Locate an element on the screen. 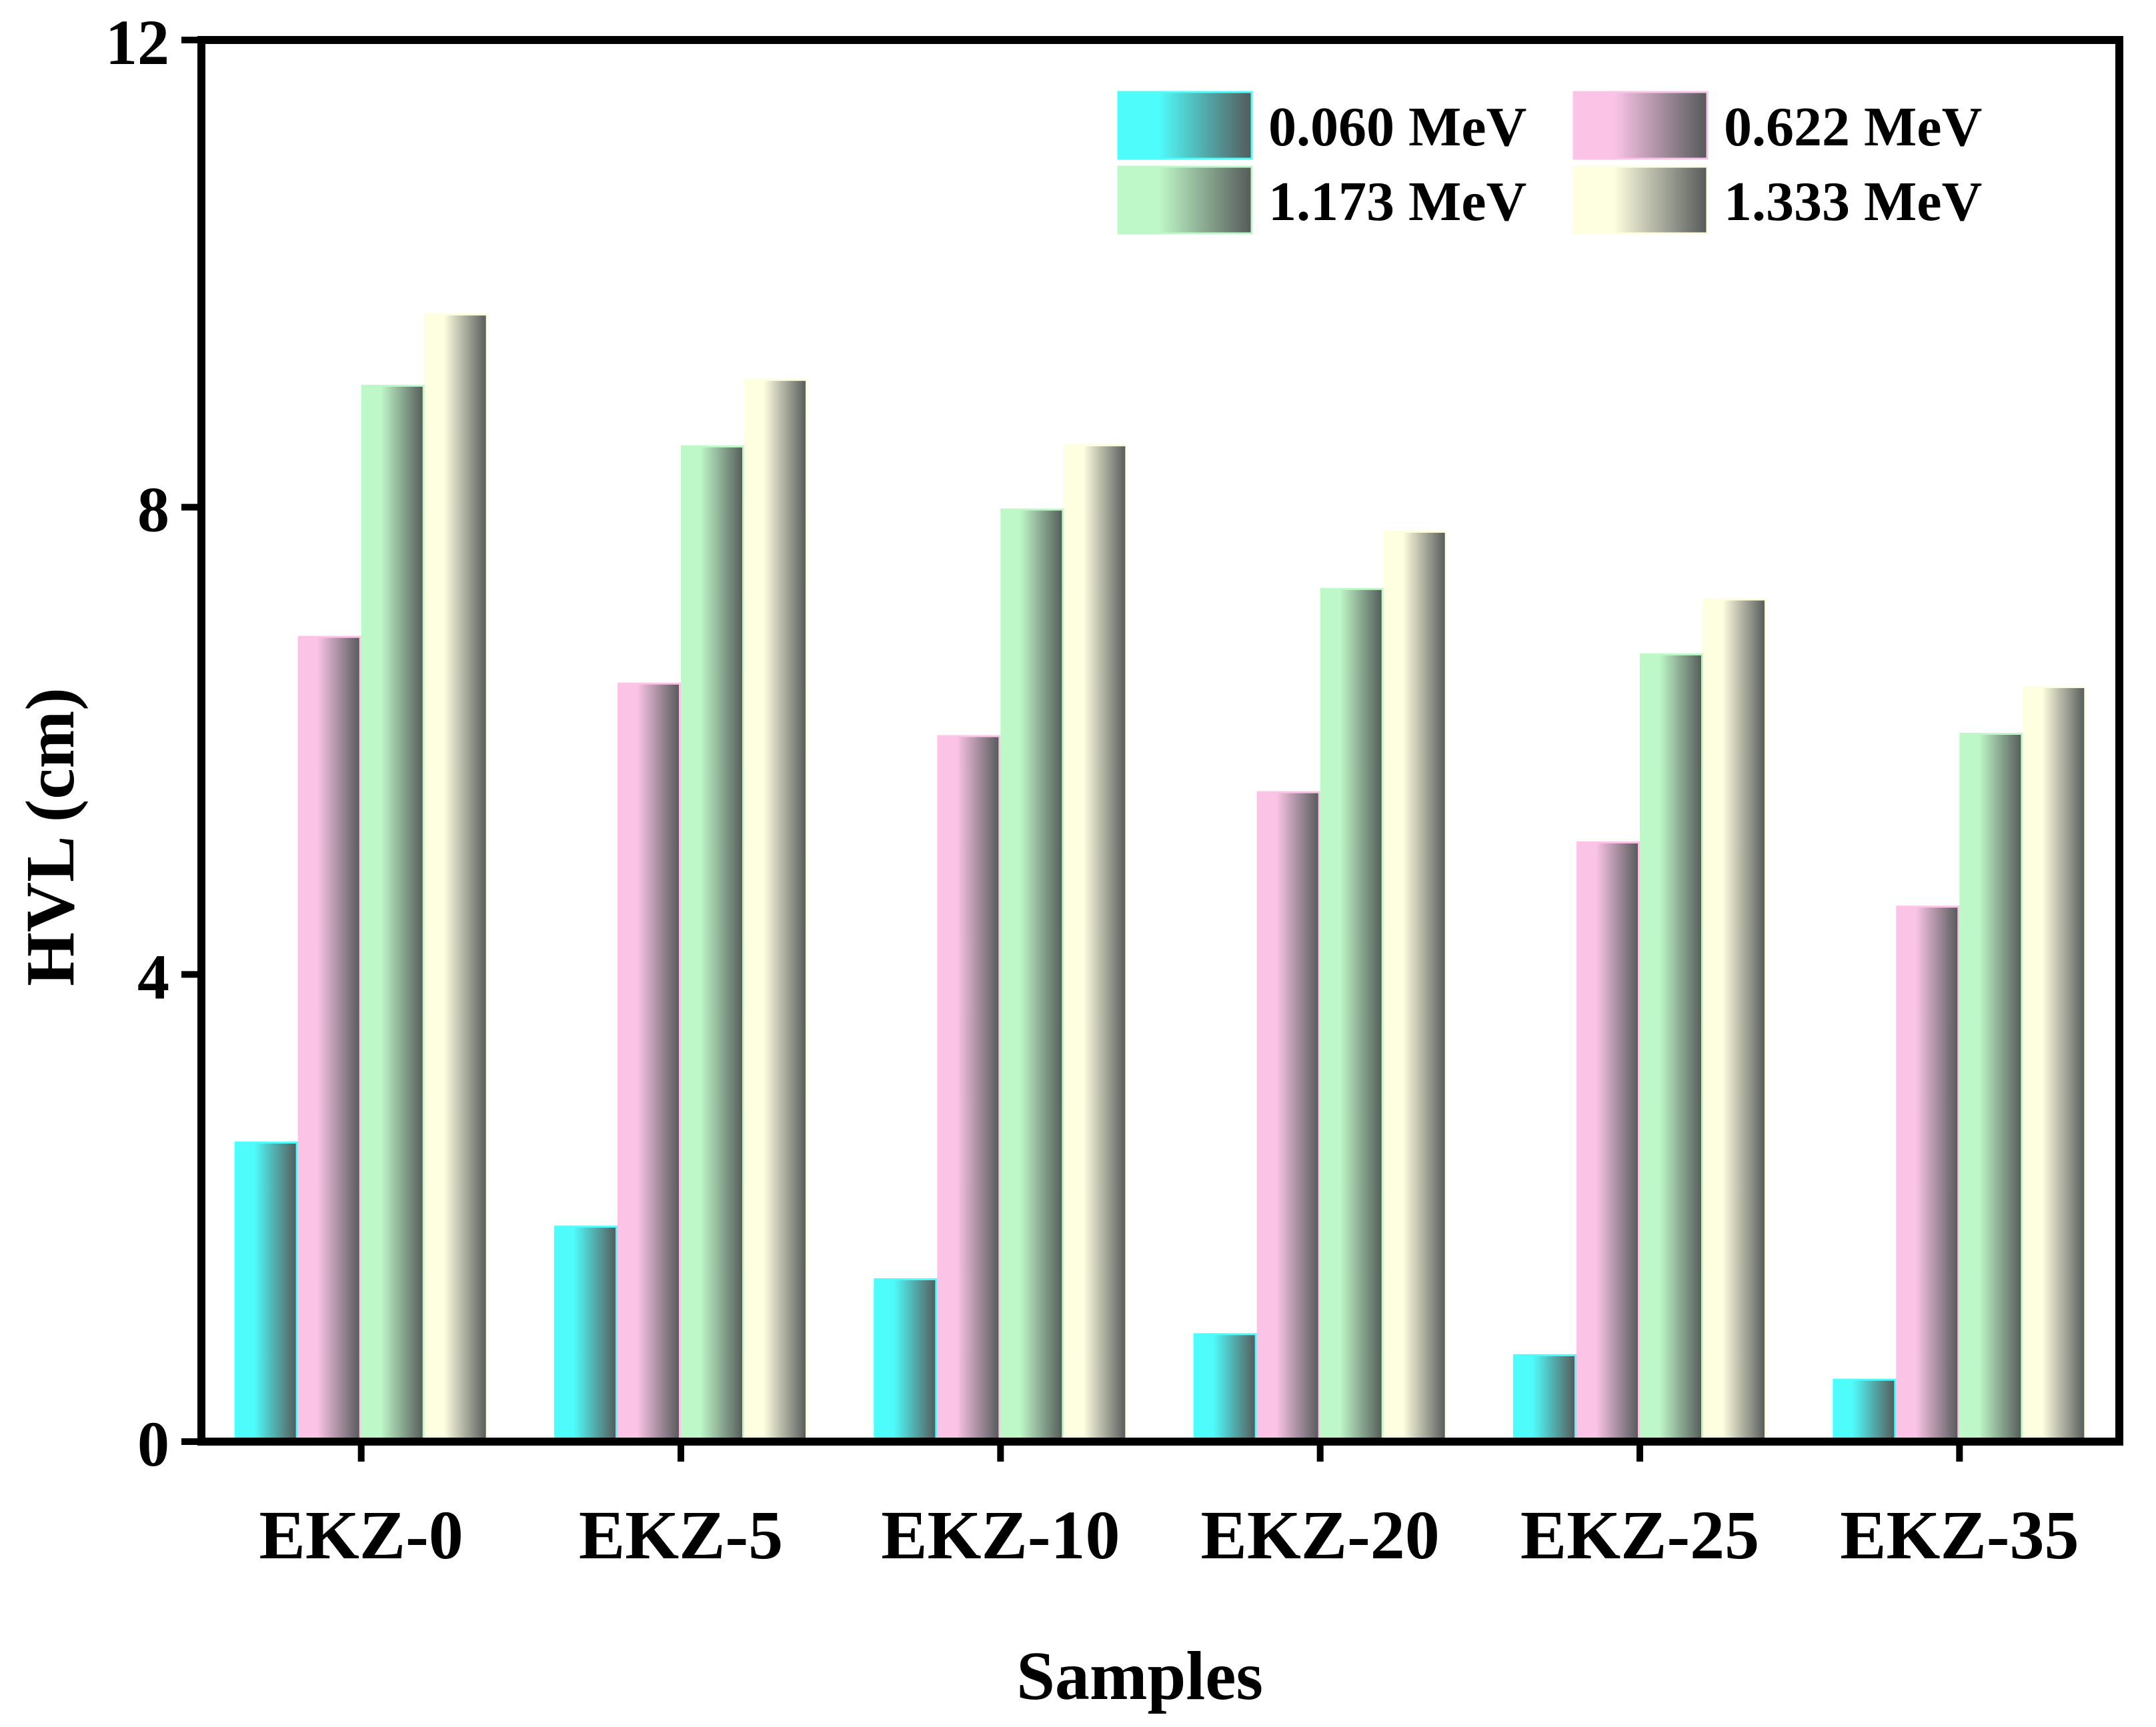 The height and width of the screenshot is (1727, 2156). y-tick-label: 4 is located at coordinates (153, 976).